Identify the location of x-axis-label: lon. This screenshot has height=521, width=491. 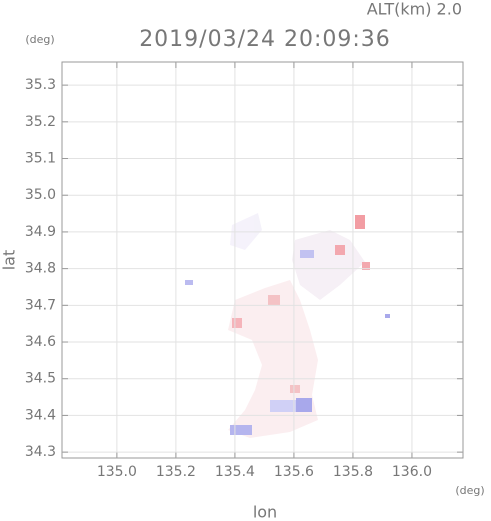
(265, 512).